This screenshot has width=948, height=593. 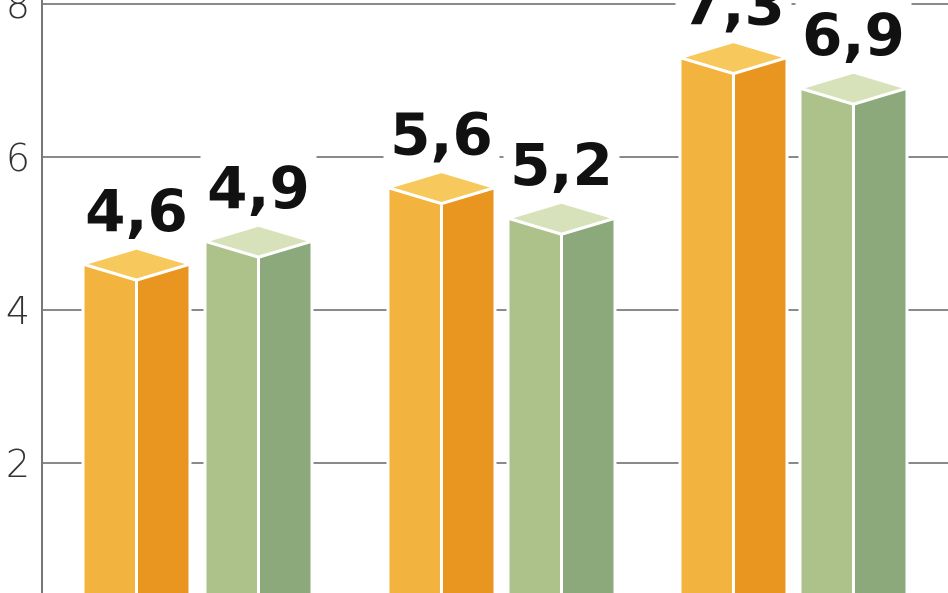 What do you see at coordinates (561, 165) in the screenshot?
I see `data-label: 5,2` at bounding box center [561, 165].